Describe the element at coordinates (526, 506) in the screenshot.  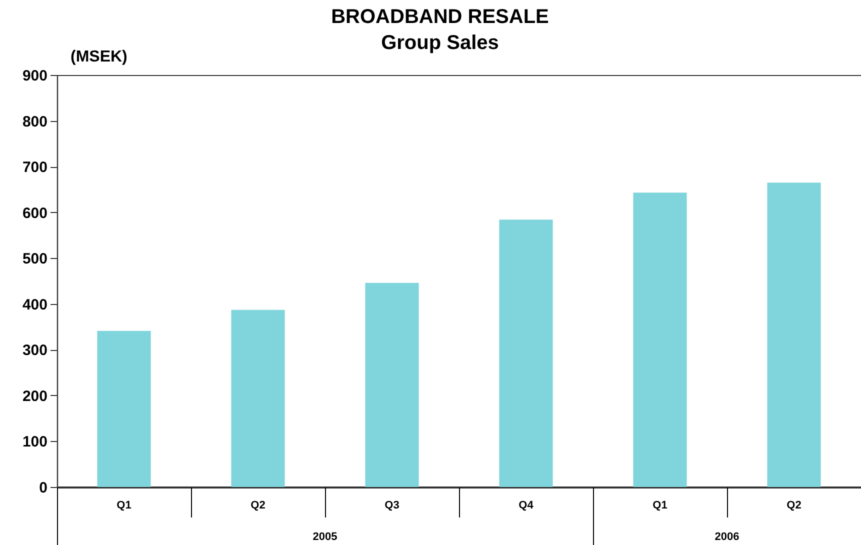
I see `x-tick-label: Q4` at that location.